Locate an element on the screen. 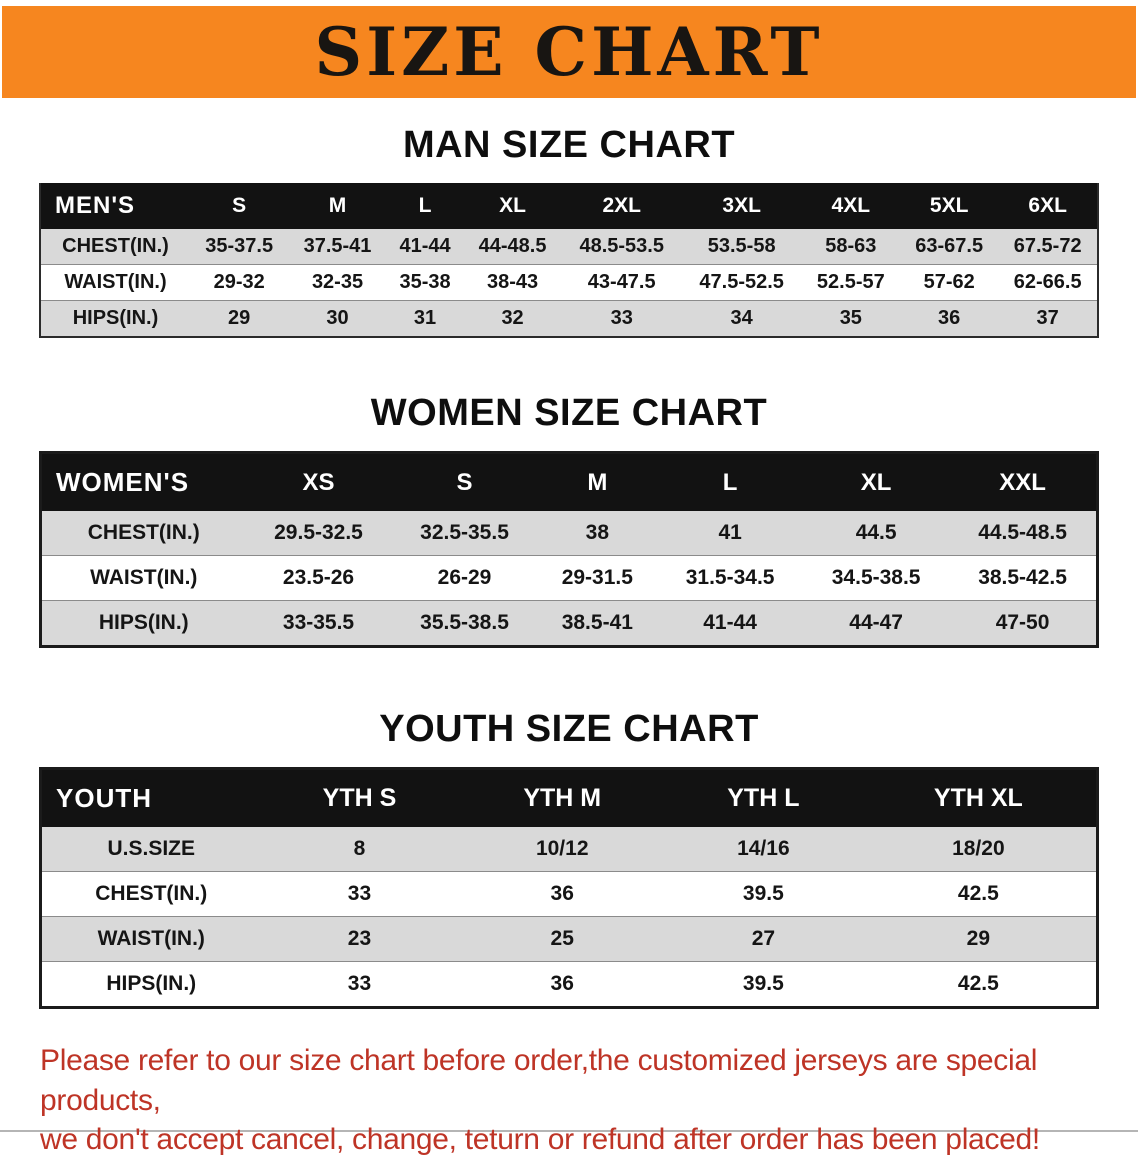 The height and width of the screenshot is (1160, 1138). measurement-value: 23 is located at coordinates (359, 938).